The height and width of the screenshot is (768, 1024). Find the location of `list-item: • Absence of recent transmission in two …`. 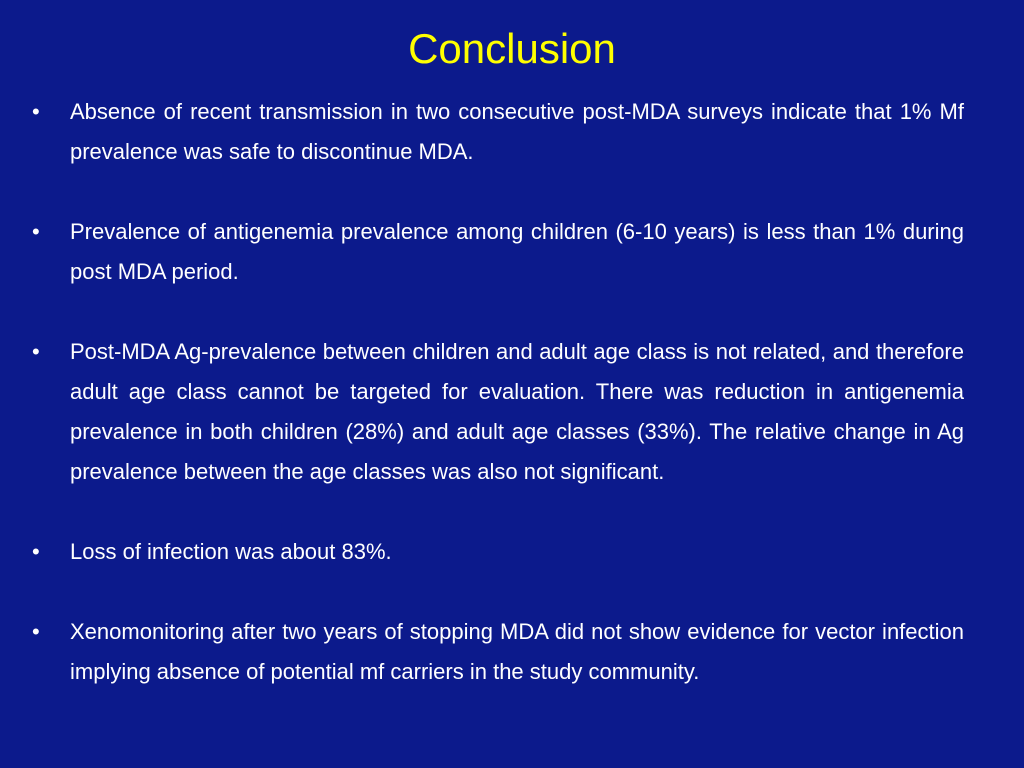

list-item: • Absence of recent transmission in two … is located at coordinates (495, 132).